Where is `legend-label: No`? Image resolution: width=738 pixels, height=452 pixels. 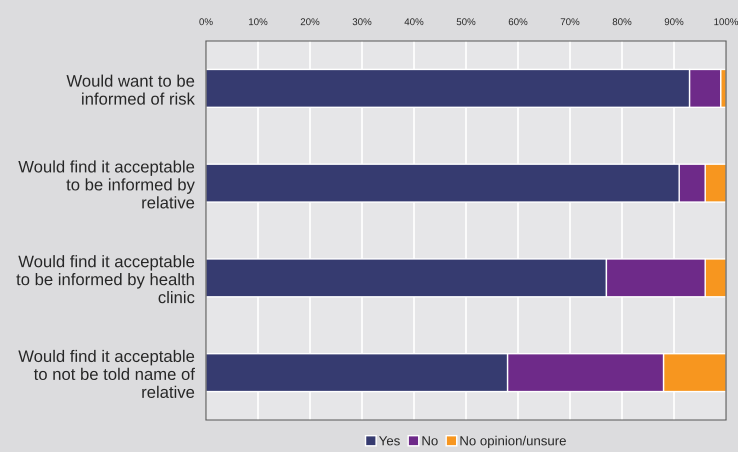
legend-label: No is located at coordinates (430, 441).